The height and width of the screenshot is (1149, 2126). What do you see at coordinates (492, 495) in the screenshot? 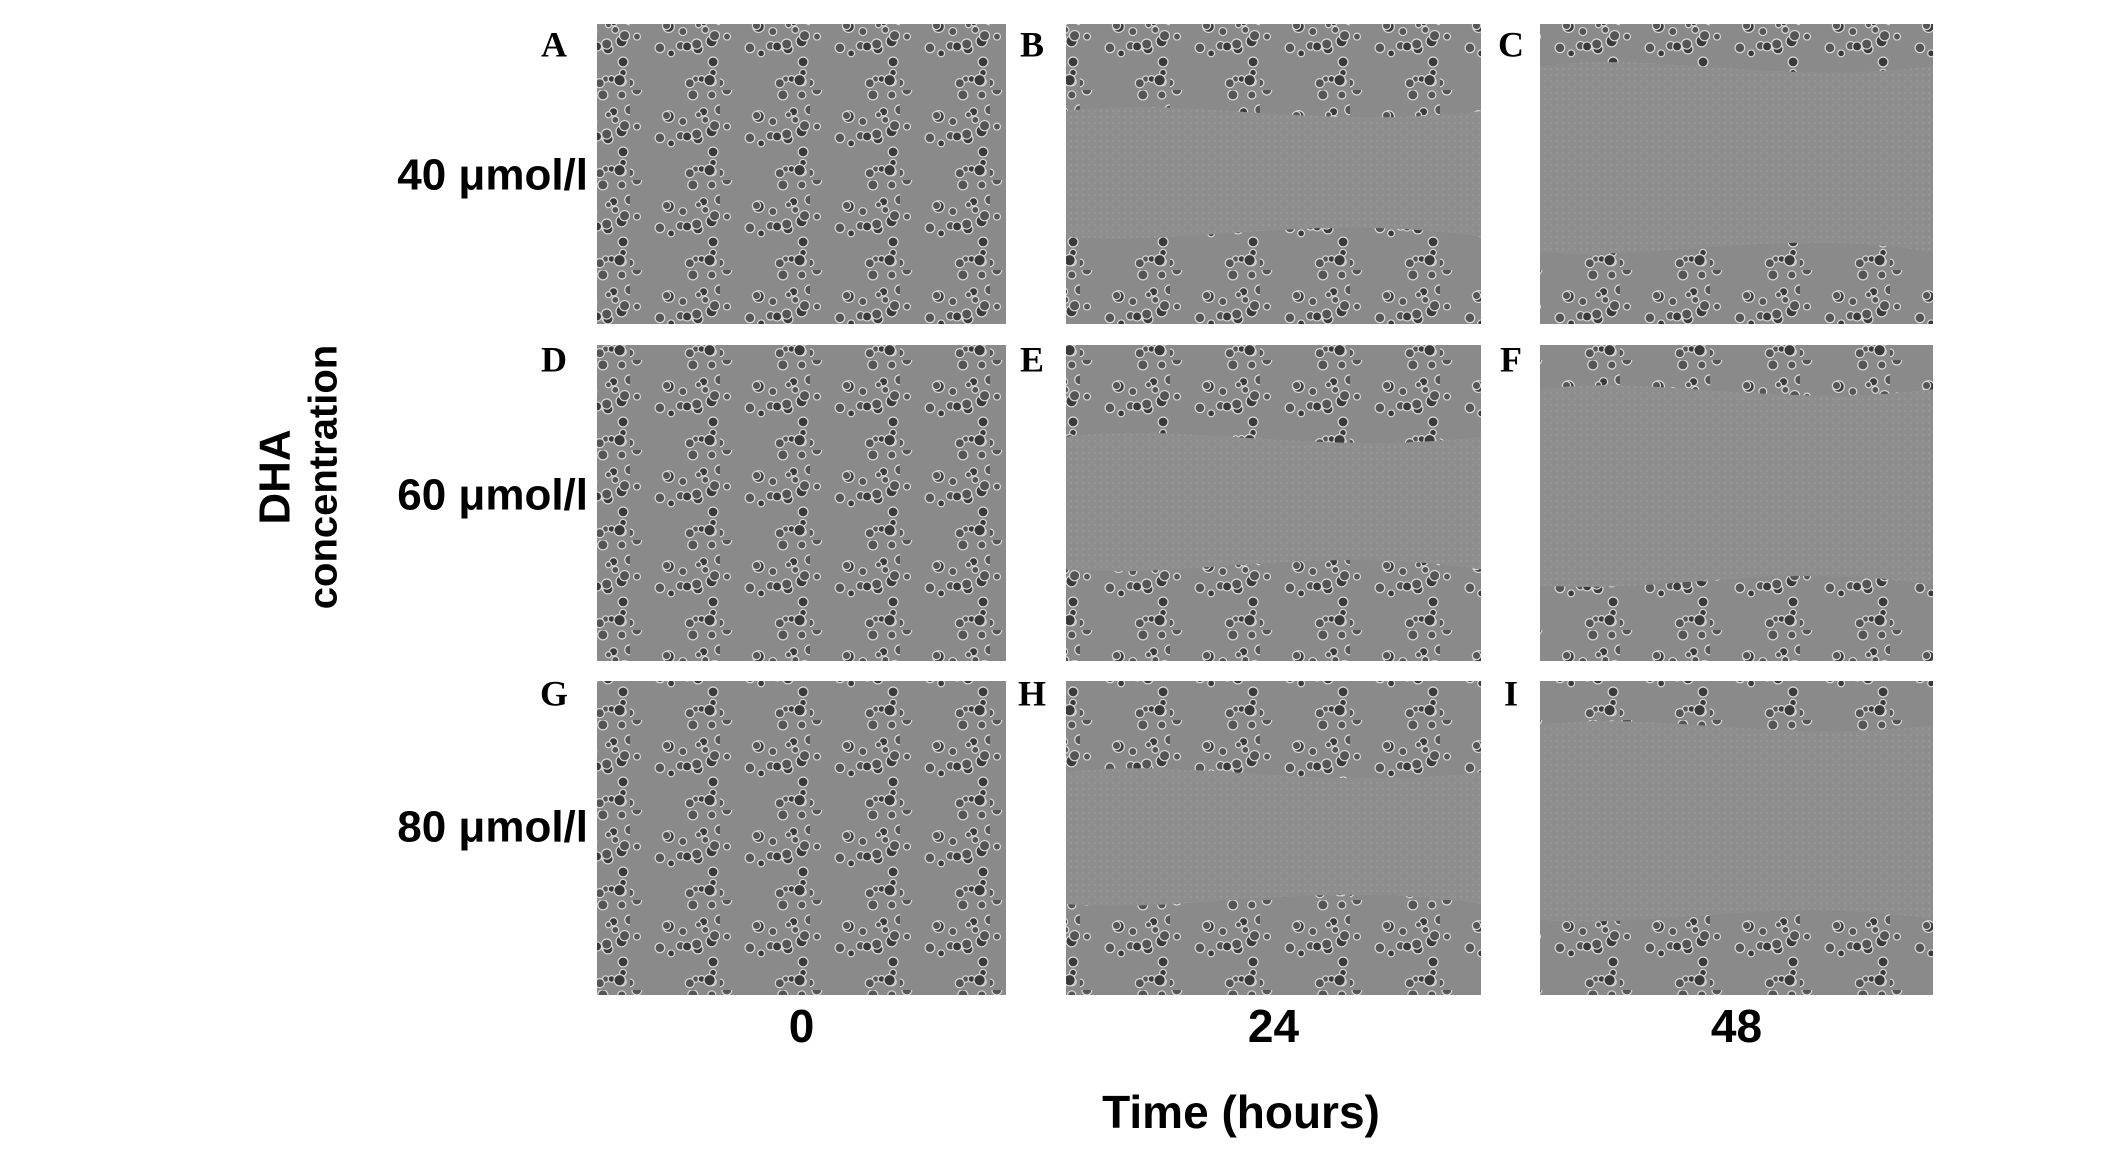
I see `row-label: 60 μmol/l` at bounding box center [492, 495].